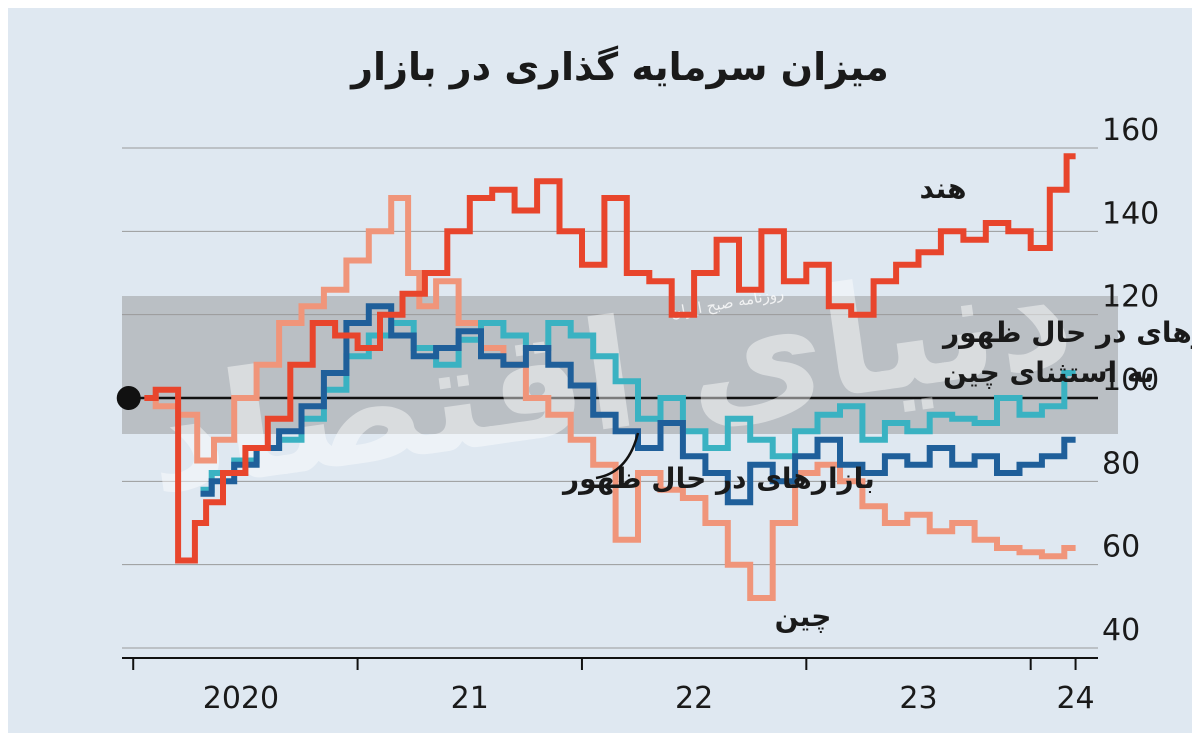  Describe the element at coordinates (470, 698) in the screenshot. I see `x-tick-label: 21` at that location.